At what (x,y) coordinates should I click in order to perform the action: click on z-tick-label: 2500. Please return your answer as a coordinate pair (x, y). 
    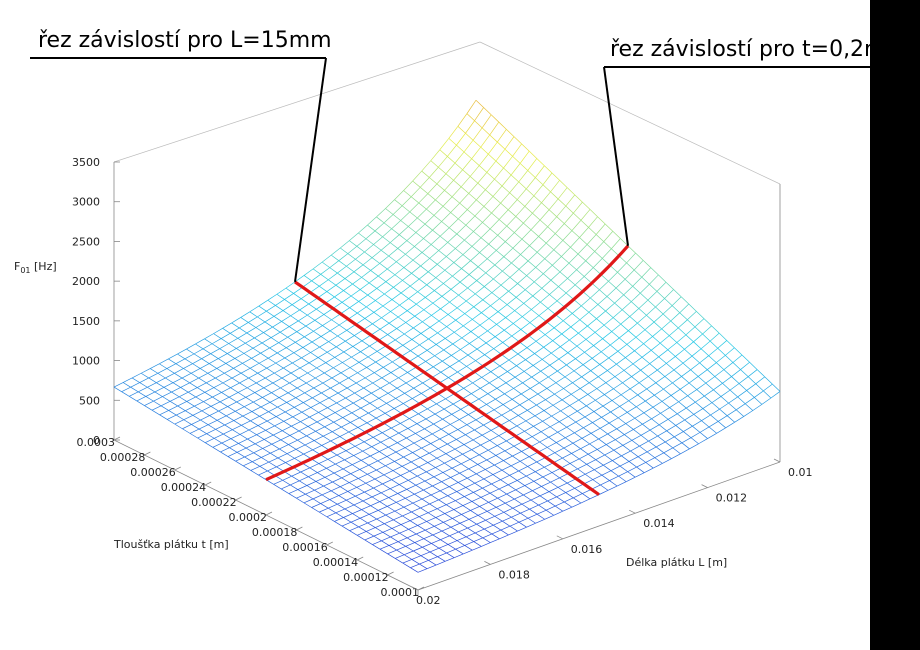
    Looking at the image, I should click on (86, 241).